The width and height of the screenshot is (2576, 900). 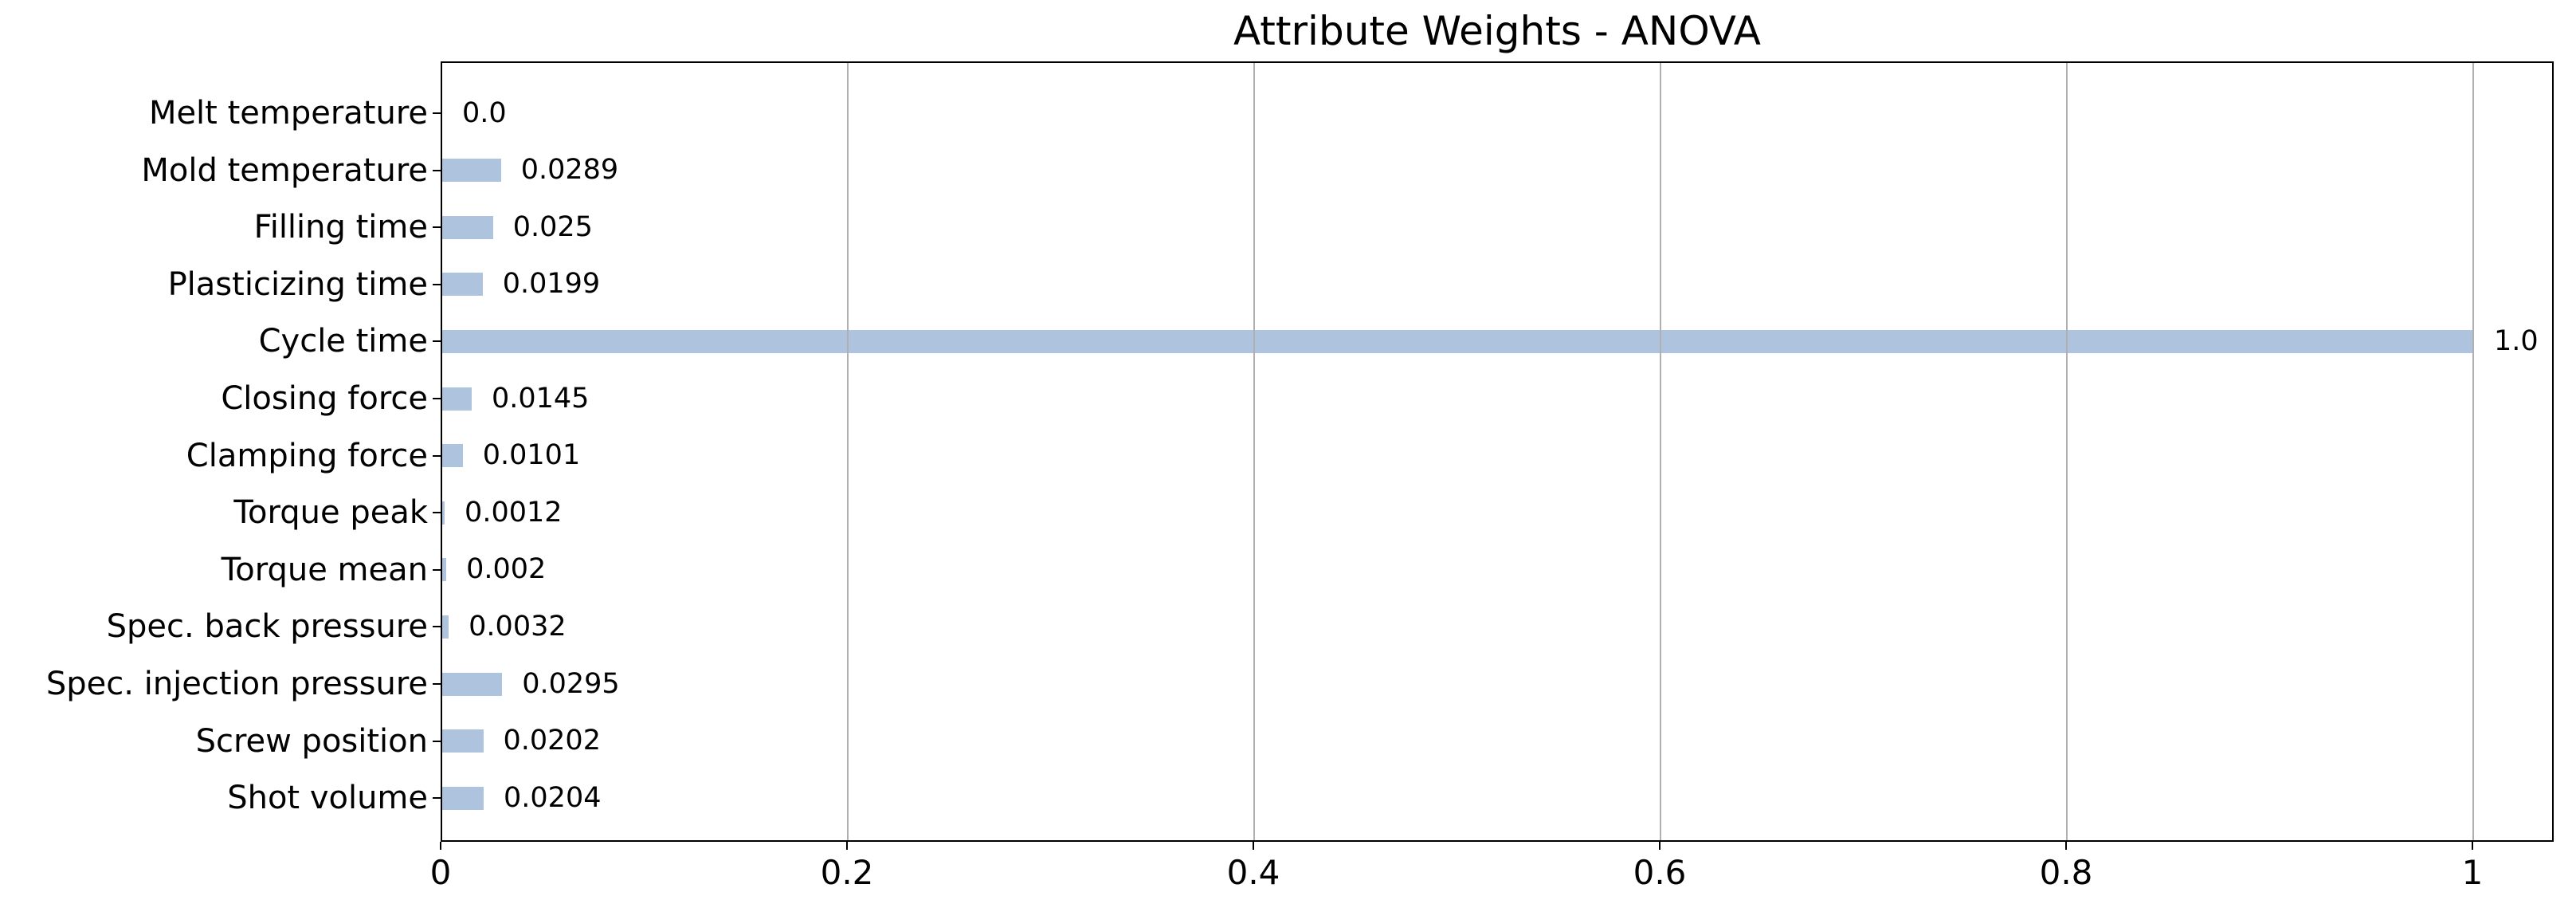 I want to click on y-tick-label: Torque peak, so click(x=330, y=513).